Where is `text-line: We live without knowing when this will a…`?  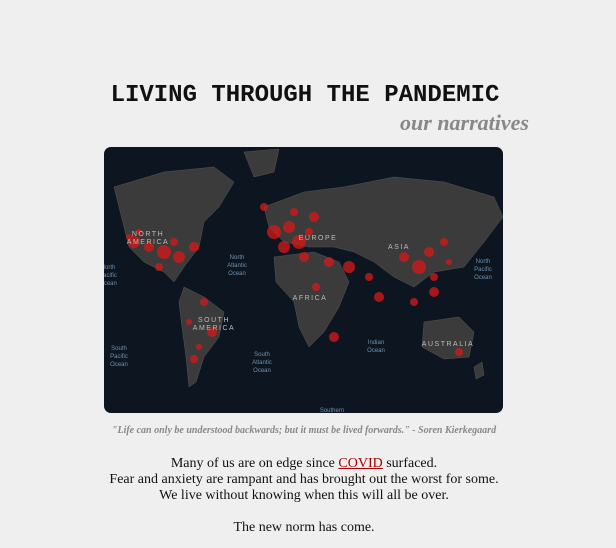
text-line: We live without knowing when this will a… is located at coordinates (304, 495).